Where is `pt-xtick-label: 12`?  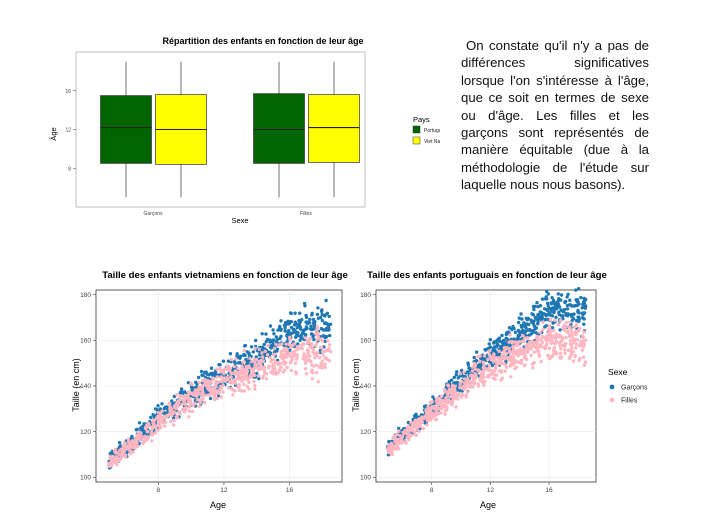 pt-xtick-label: 12 is located at coordinates (491, 490).